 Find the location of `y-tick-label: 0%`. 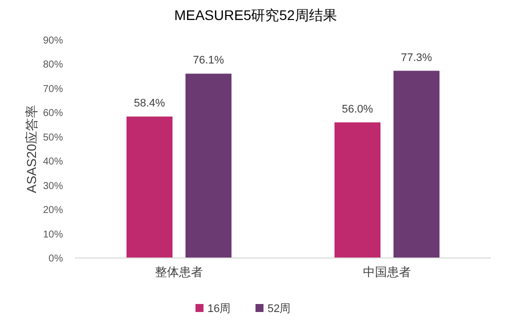

y-tick-label: 0% is located at coordinates (56, 259).